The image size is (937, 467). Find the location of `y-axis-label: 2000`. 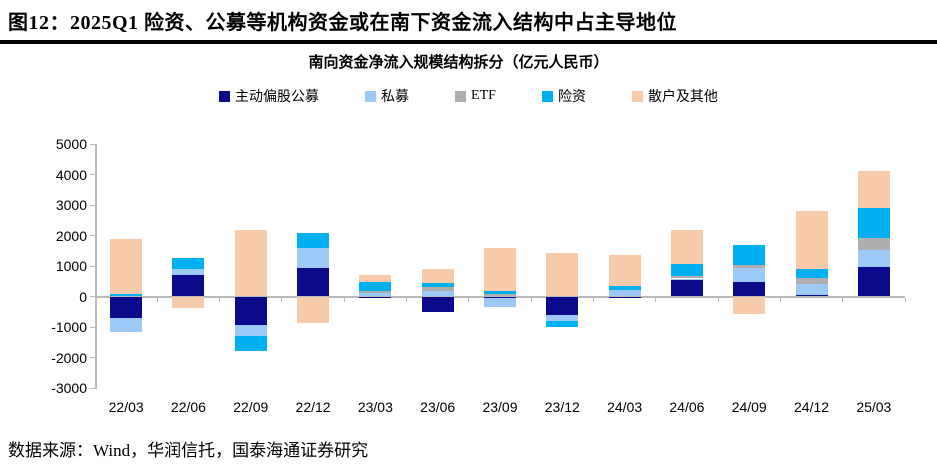

y-axis-label: 2000 is located at coordinates (71, 235).